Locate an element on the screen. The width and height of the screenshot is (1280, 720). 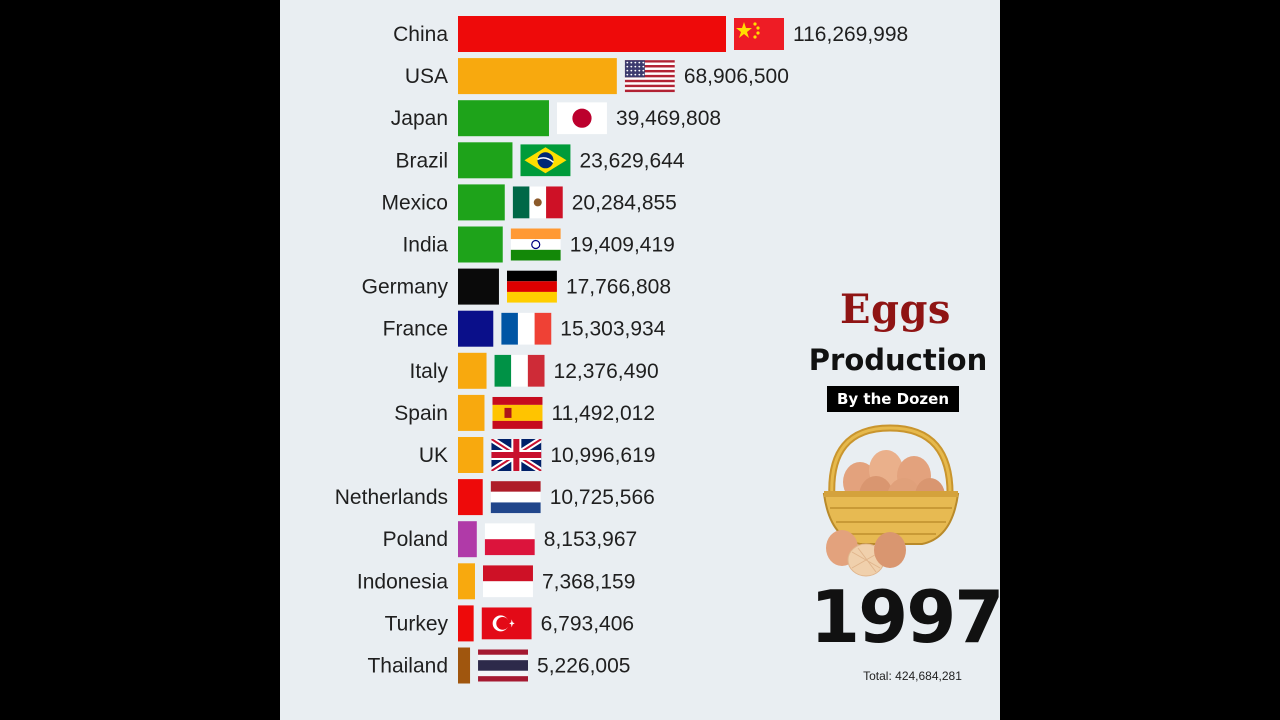
country-label-usa: USA is located at coordinates (426, 76).